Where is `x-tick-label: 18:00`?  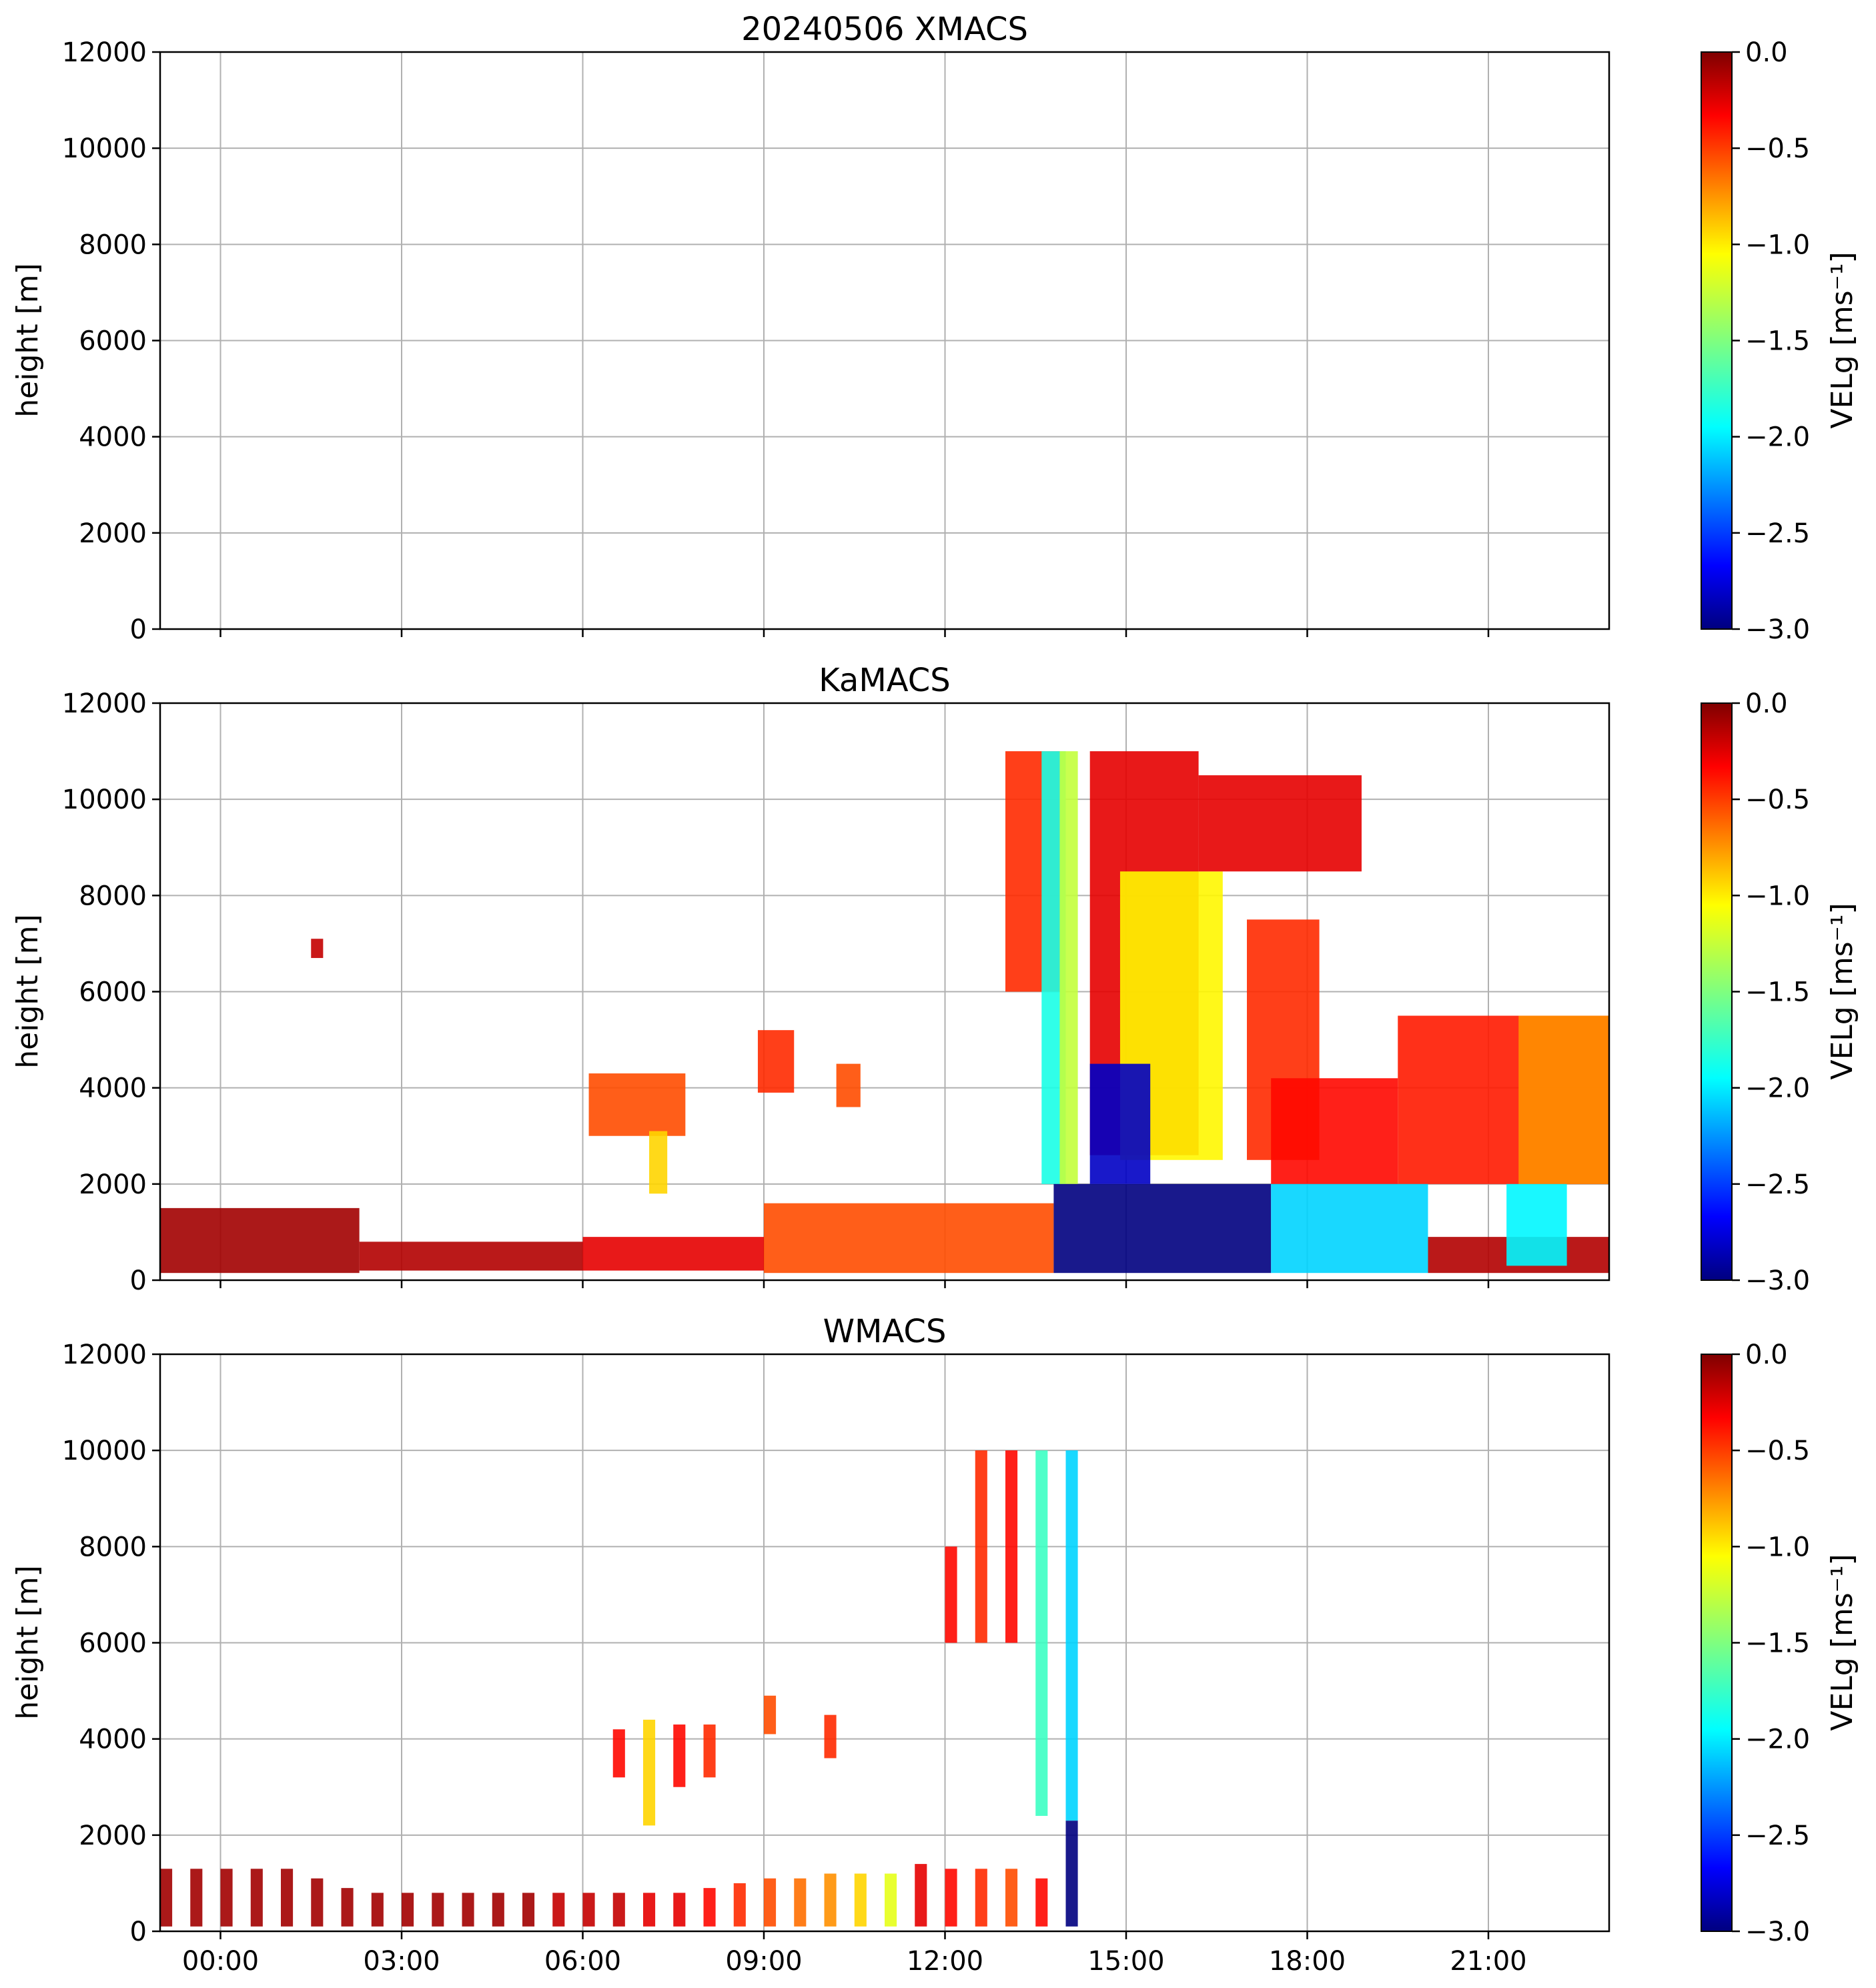
x-tick-label: 18:00 is located at coordinates (1307, 1961).